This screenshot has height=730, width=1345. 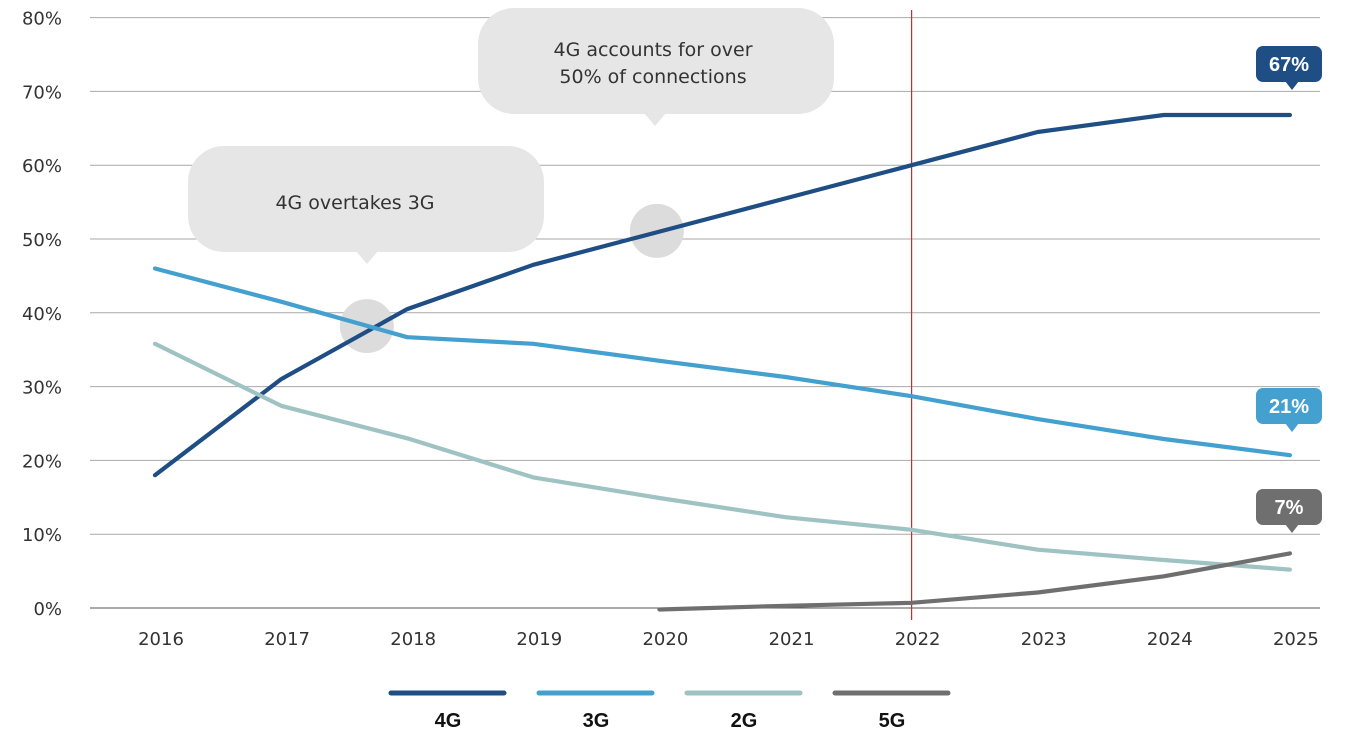 I want to click on y-tick-label: 10%, so click(x=42, y=535).